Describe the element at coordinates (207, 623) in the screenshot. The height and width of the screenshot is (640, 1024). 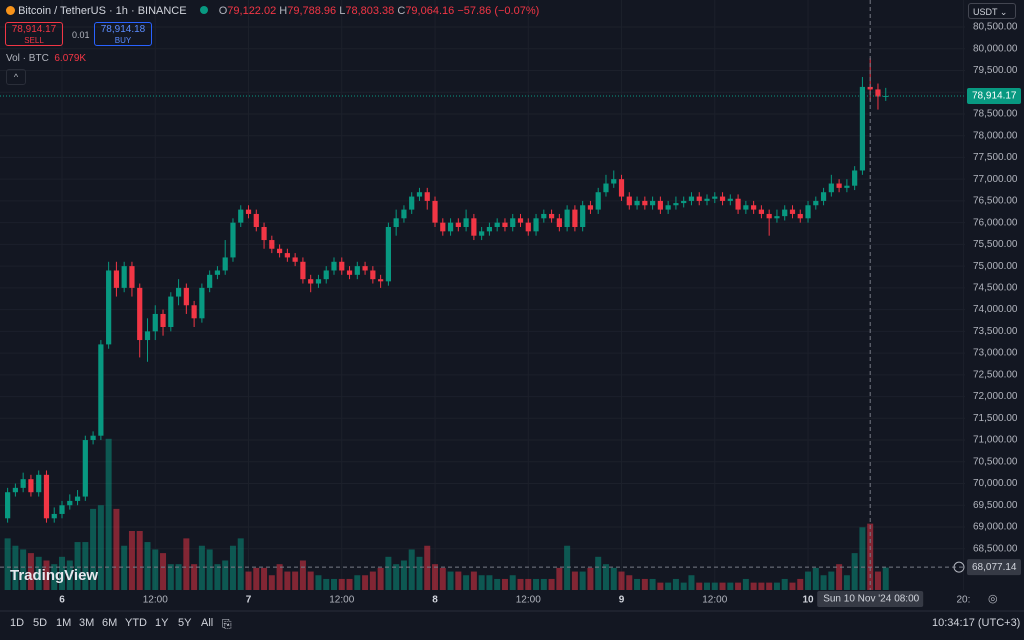
I see `range-button: All` at that location.